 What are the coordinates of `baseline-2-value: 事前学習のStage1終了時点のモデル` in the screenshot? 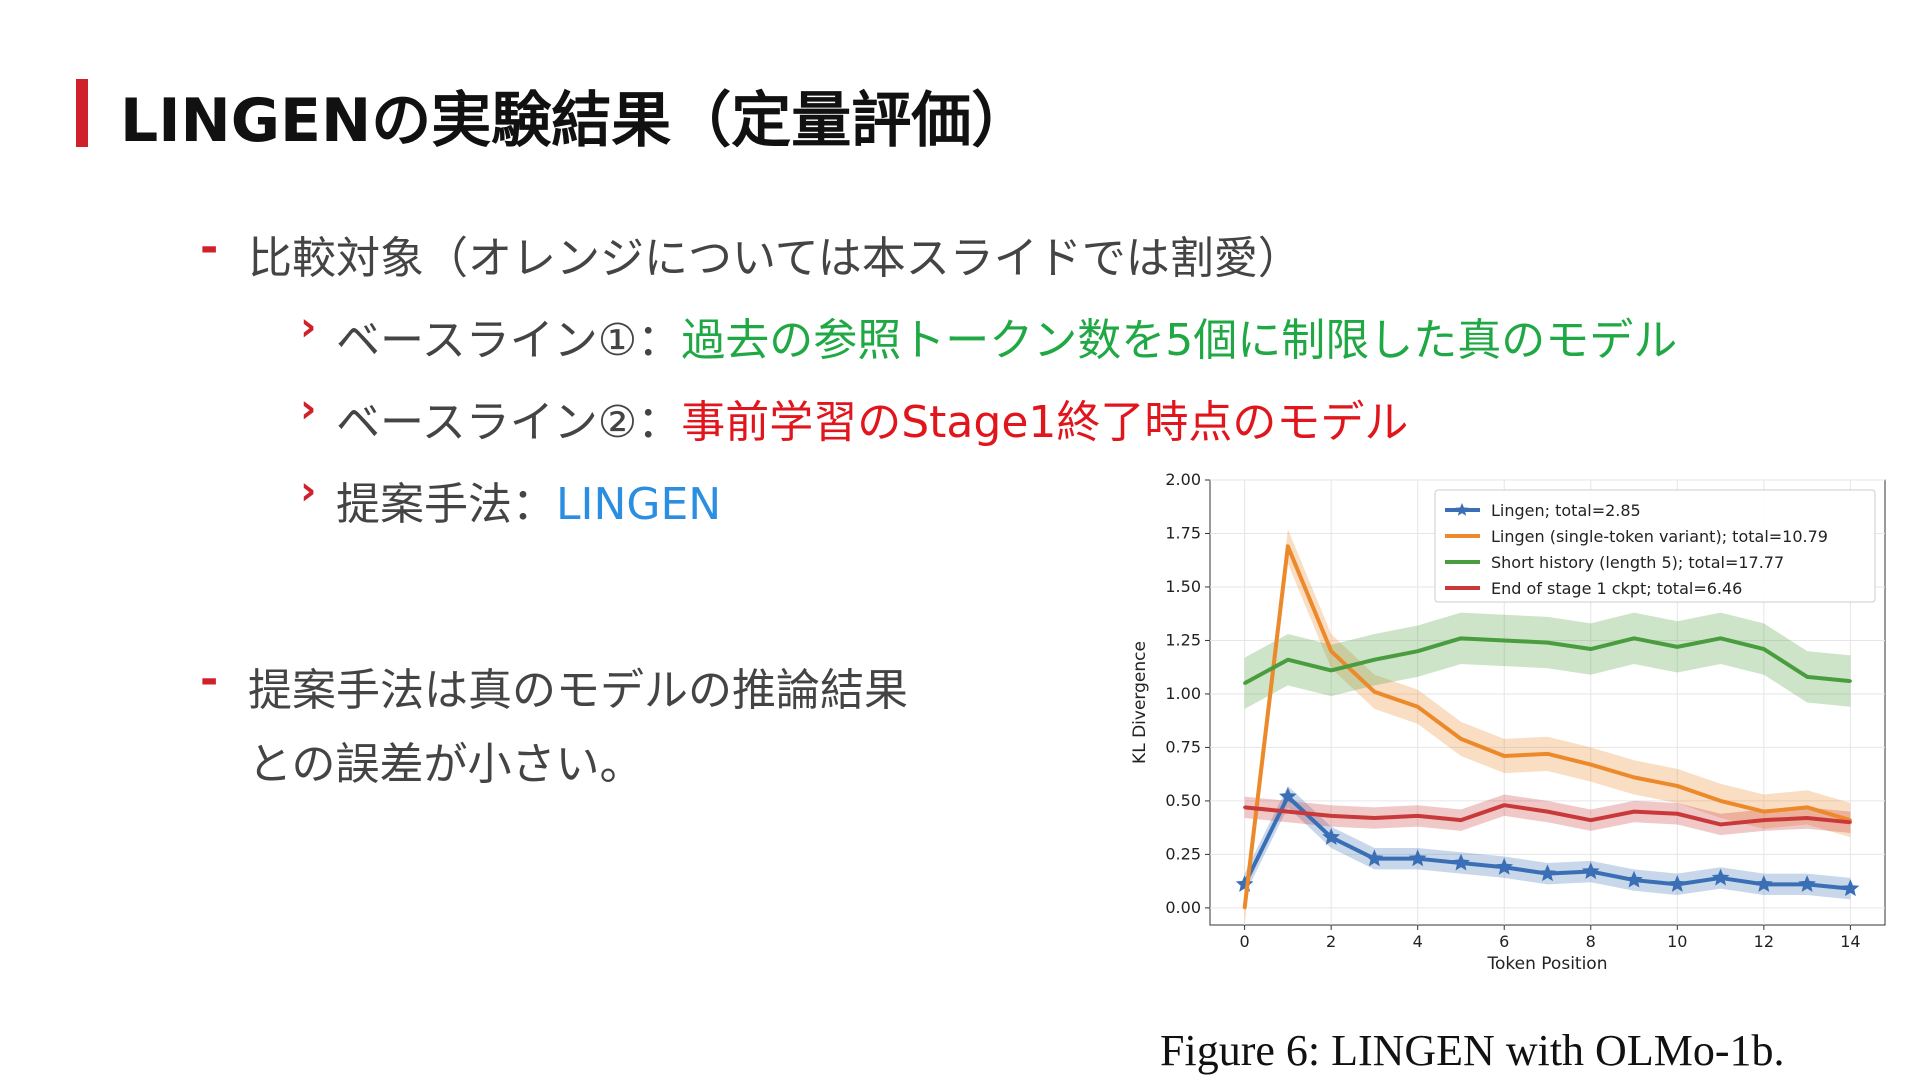 It's located at (1045, 422).